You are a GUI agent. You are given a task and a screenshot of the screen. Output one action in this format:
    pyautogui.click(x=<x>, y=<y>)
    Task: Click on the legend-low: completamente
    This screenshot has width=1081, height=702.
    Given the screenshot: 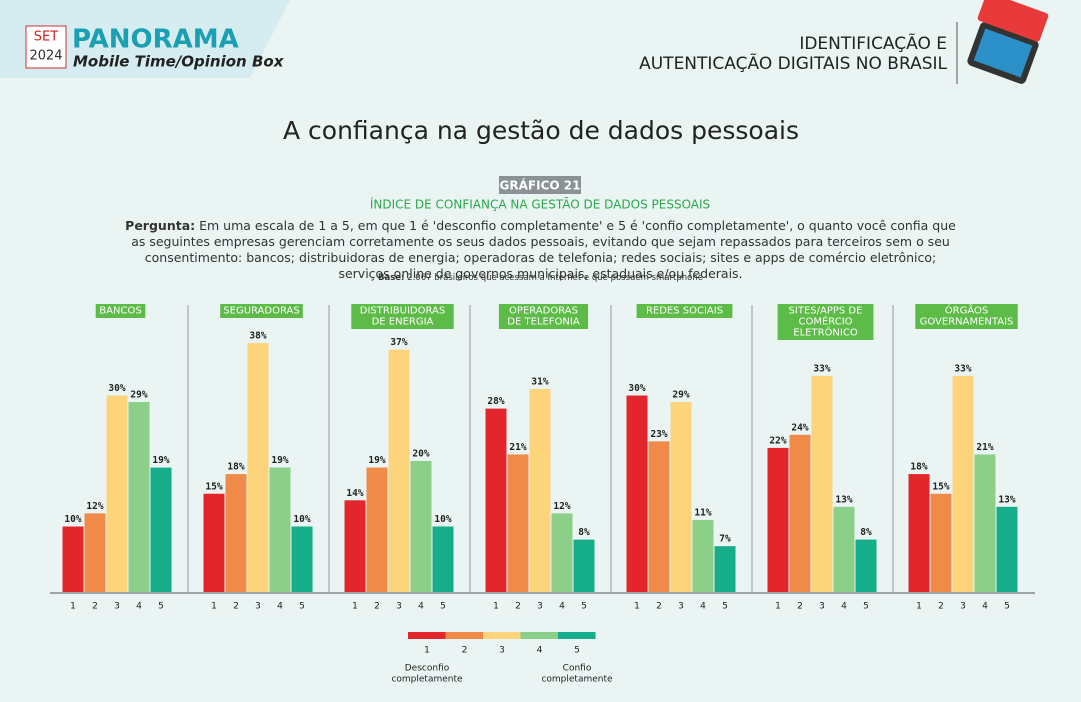 What is the action you would take?
    pyautogui.click(x=427, y=680)
    